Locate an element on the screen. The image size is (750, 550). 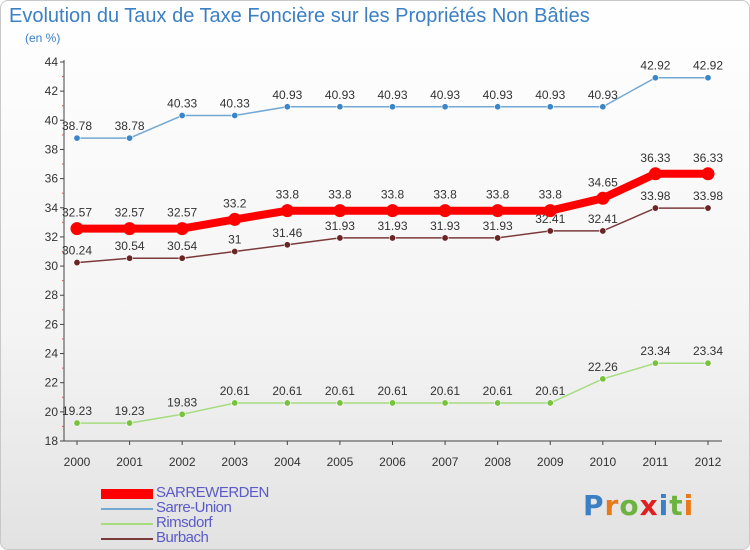
data-label-burbach: 30.54 is located at coordinates (130, 246).